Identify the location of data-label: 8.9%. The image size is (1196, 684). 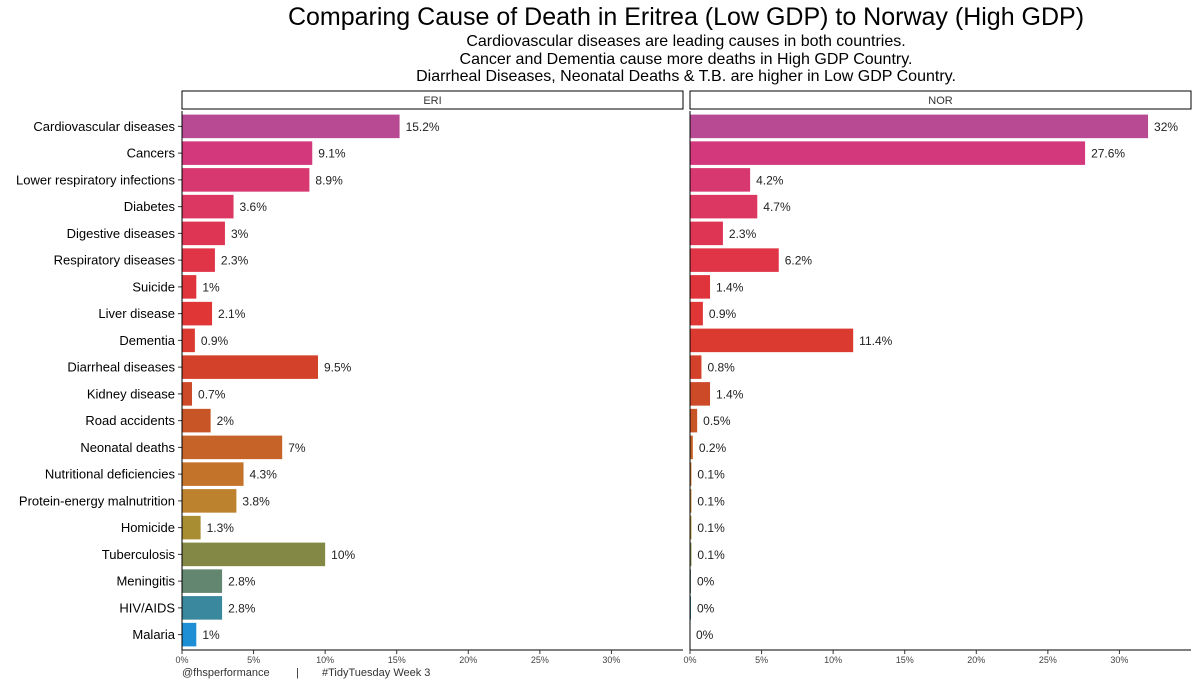
(329, 180).